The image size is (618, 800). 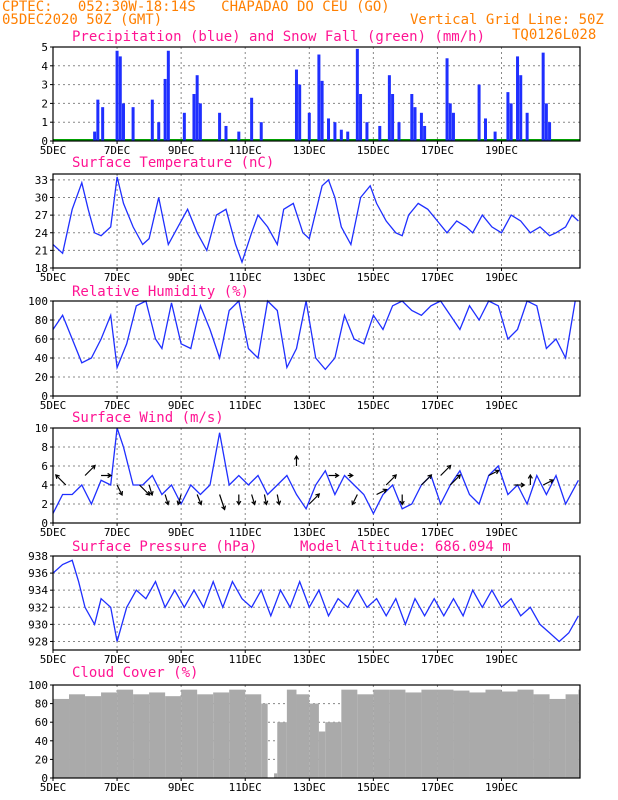 What do you see at coordinates (42, 233) in the screenshot?
I see `y-tick-label: 24` at bounding box center [42, 233].